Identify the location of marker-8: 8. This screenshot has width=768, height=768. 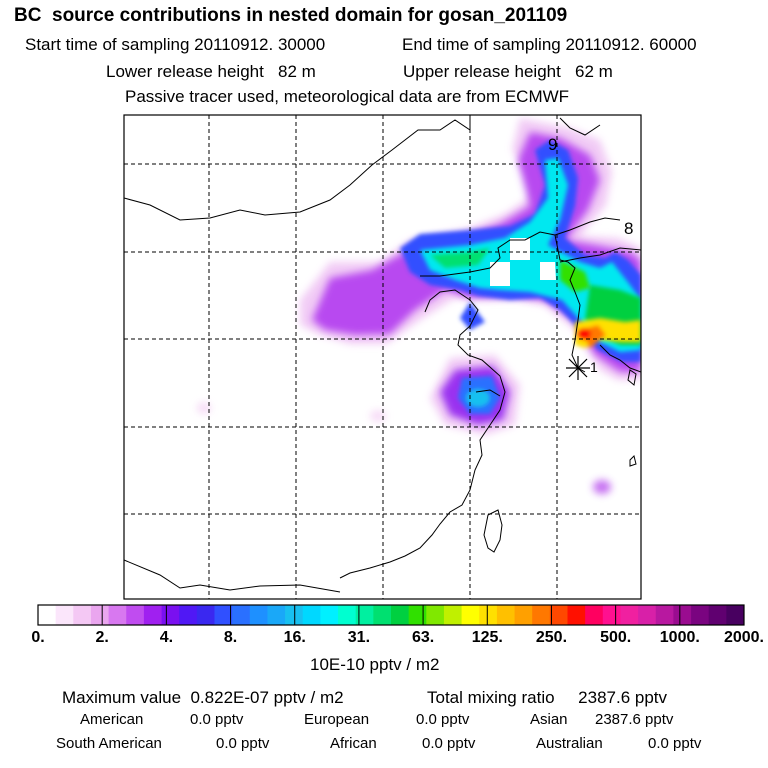
(628, 228).